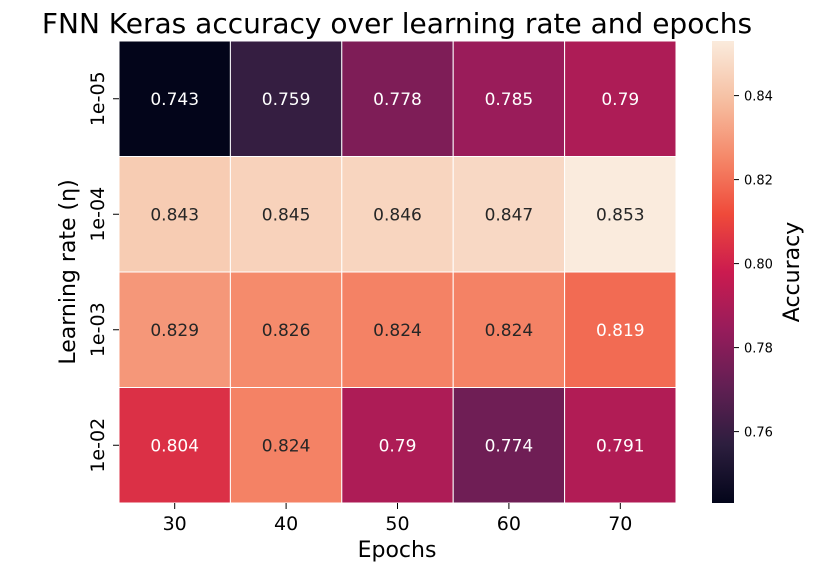 The height and width of the screenshot is (571, 813). Describe the element at coordinates (397, 524) in the screenshot. I see `x-tick-label-50: 50` at that location.